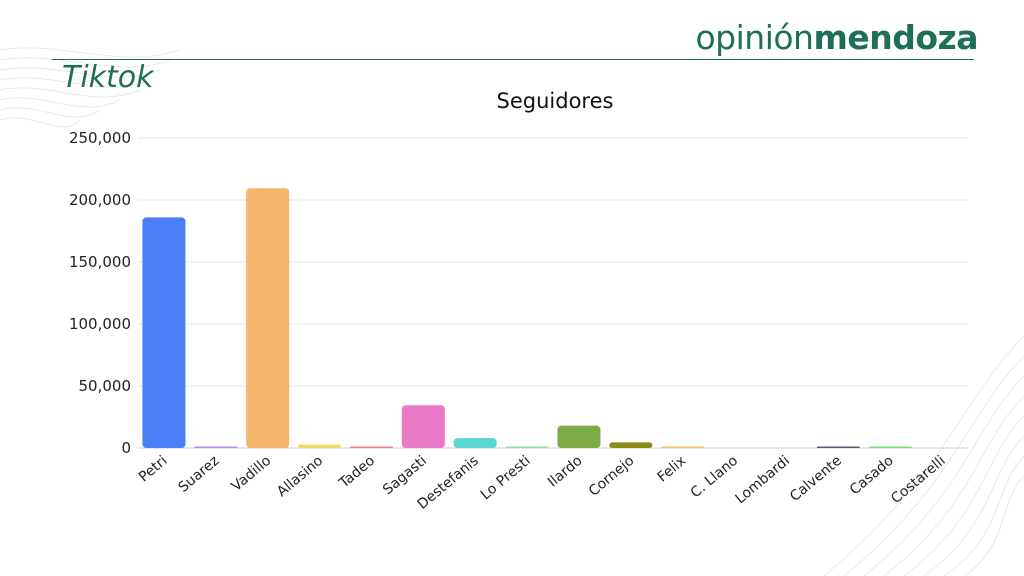 The image size is (1024, 576). I want to click on y-tick-label: 200,000, so click(100, 200).